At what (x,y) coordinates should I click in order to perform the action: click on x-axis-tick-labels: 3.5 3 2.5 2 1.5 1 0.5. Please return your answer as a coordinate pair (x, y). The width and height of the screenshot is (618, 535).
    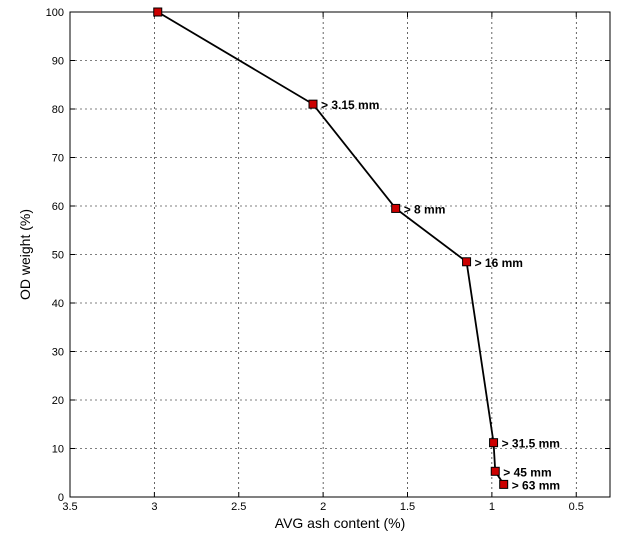
    Looking at the image, I should click on (323, 507).